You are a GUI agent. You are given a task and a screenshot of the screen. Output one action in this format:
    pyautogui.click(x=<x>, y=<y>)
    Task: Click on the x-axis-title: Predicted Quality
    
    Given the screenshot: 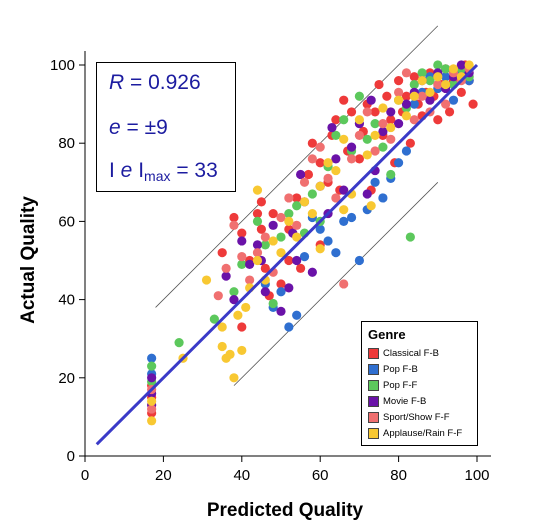 What is the action you would take?
    pyautogui.click(x=285, y=510)
    